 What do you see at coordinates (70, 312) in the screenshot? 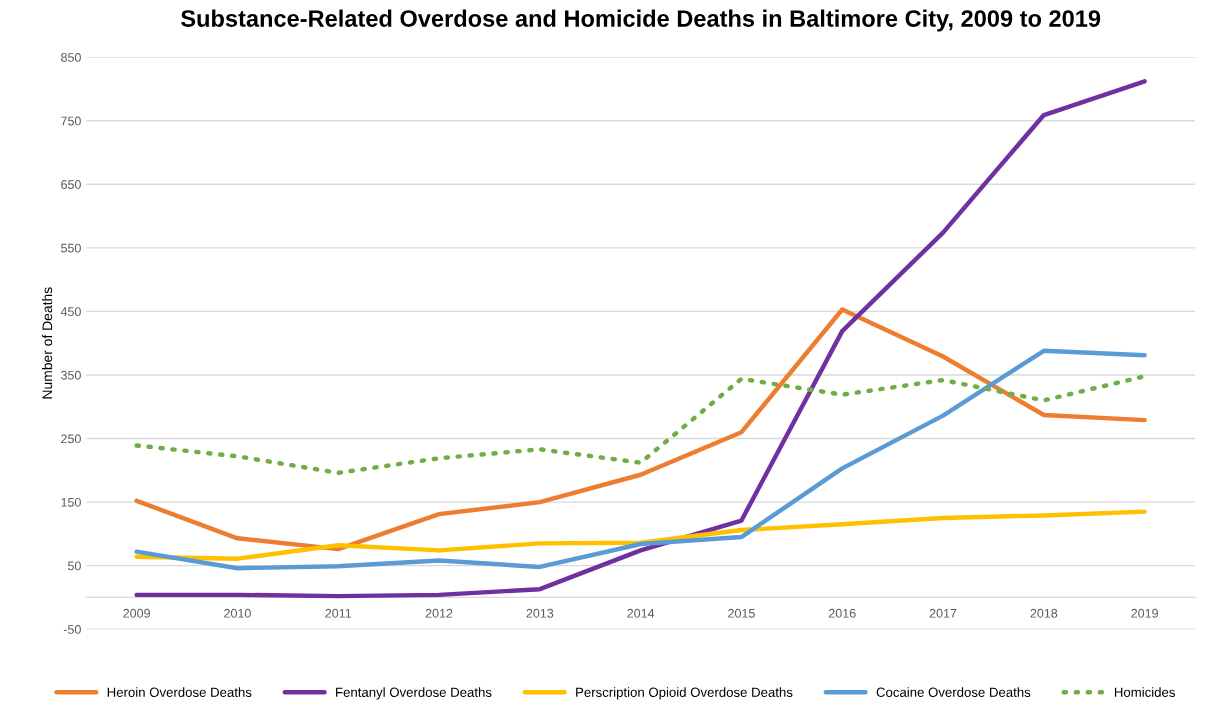
I see `y-tick-label: 450` at bounding box center [70, 312].